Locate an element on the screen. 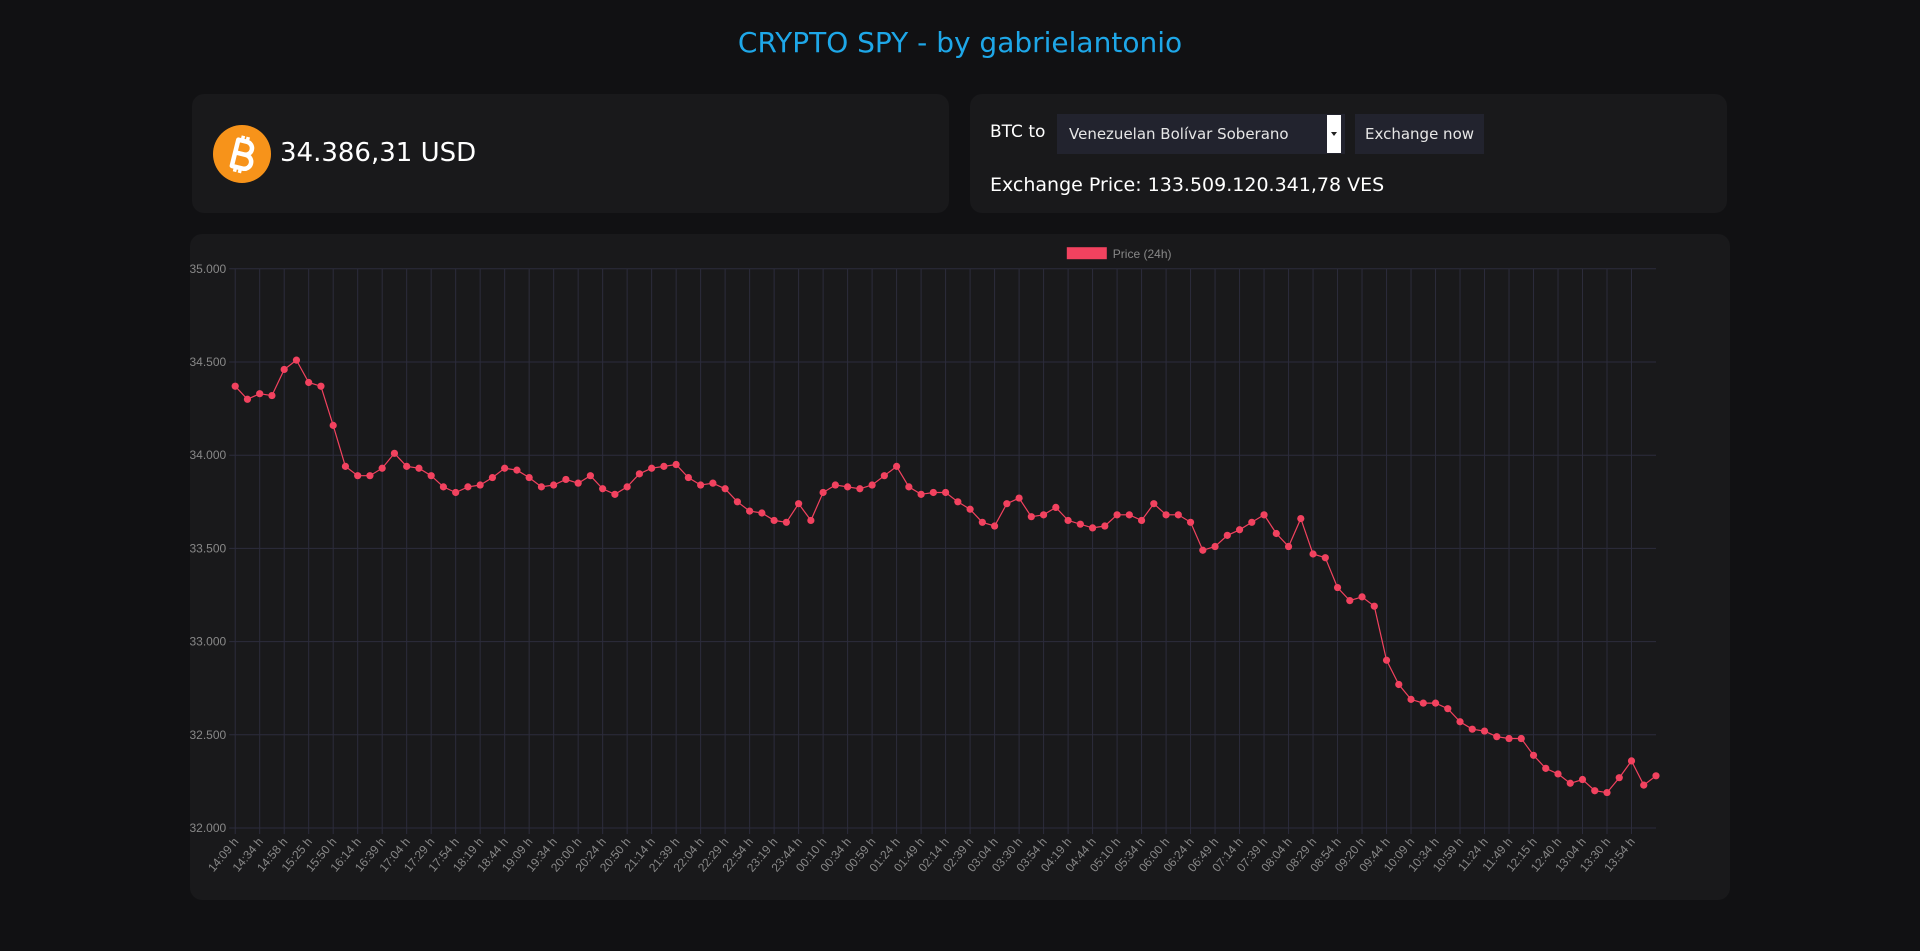 Image resolution: width=1920 pixels, height=951 pixels. legend-label: Price (24h) is located at coordinates (1142, 254).